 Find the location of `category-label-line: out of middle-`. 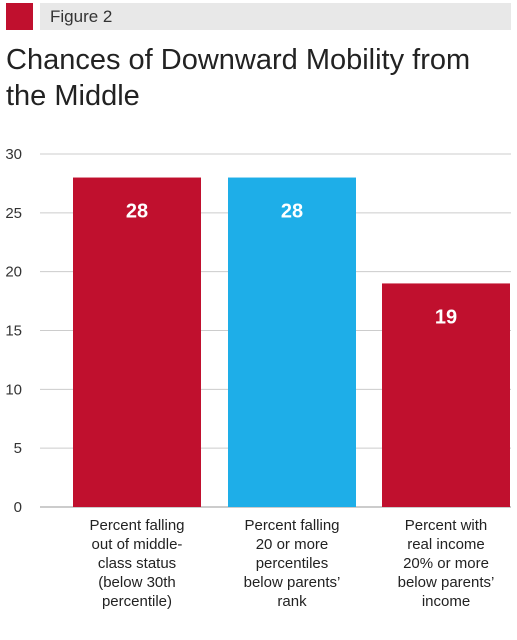

category-label-line: out of middle- is located at coordinates (137, 544).